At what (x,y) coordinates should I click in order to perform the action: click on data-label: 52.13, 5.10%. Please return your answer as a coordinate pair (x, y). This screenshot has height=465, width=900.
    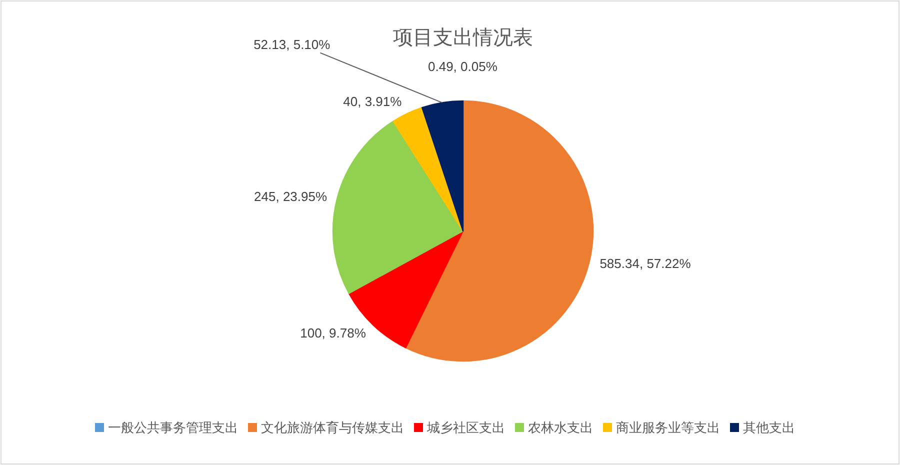
    Looking at the image, I should click on (292, 44).